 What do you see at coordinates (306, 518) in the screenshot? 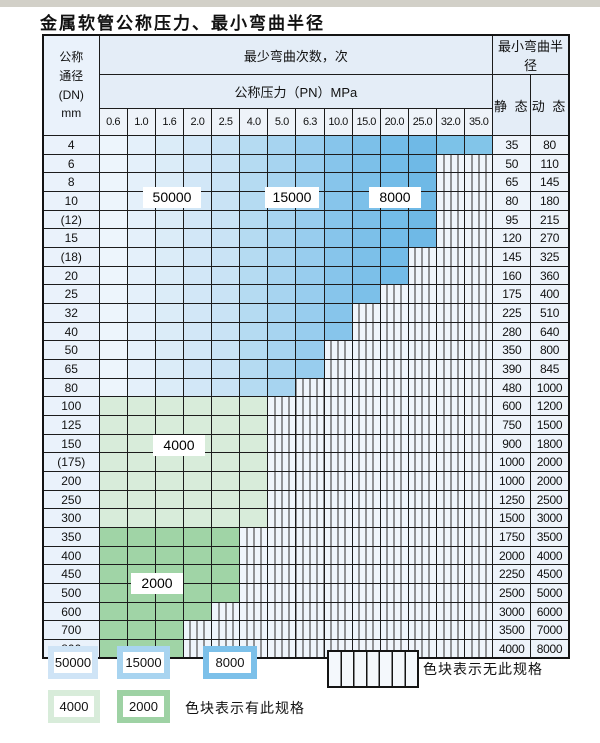
I see `table-row: 300 1500 3000` at bounding box center [306, 518].